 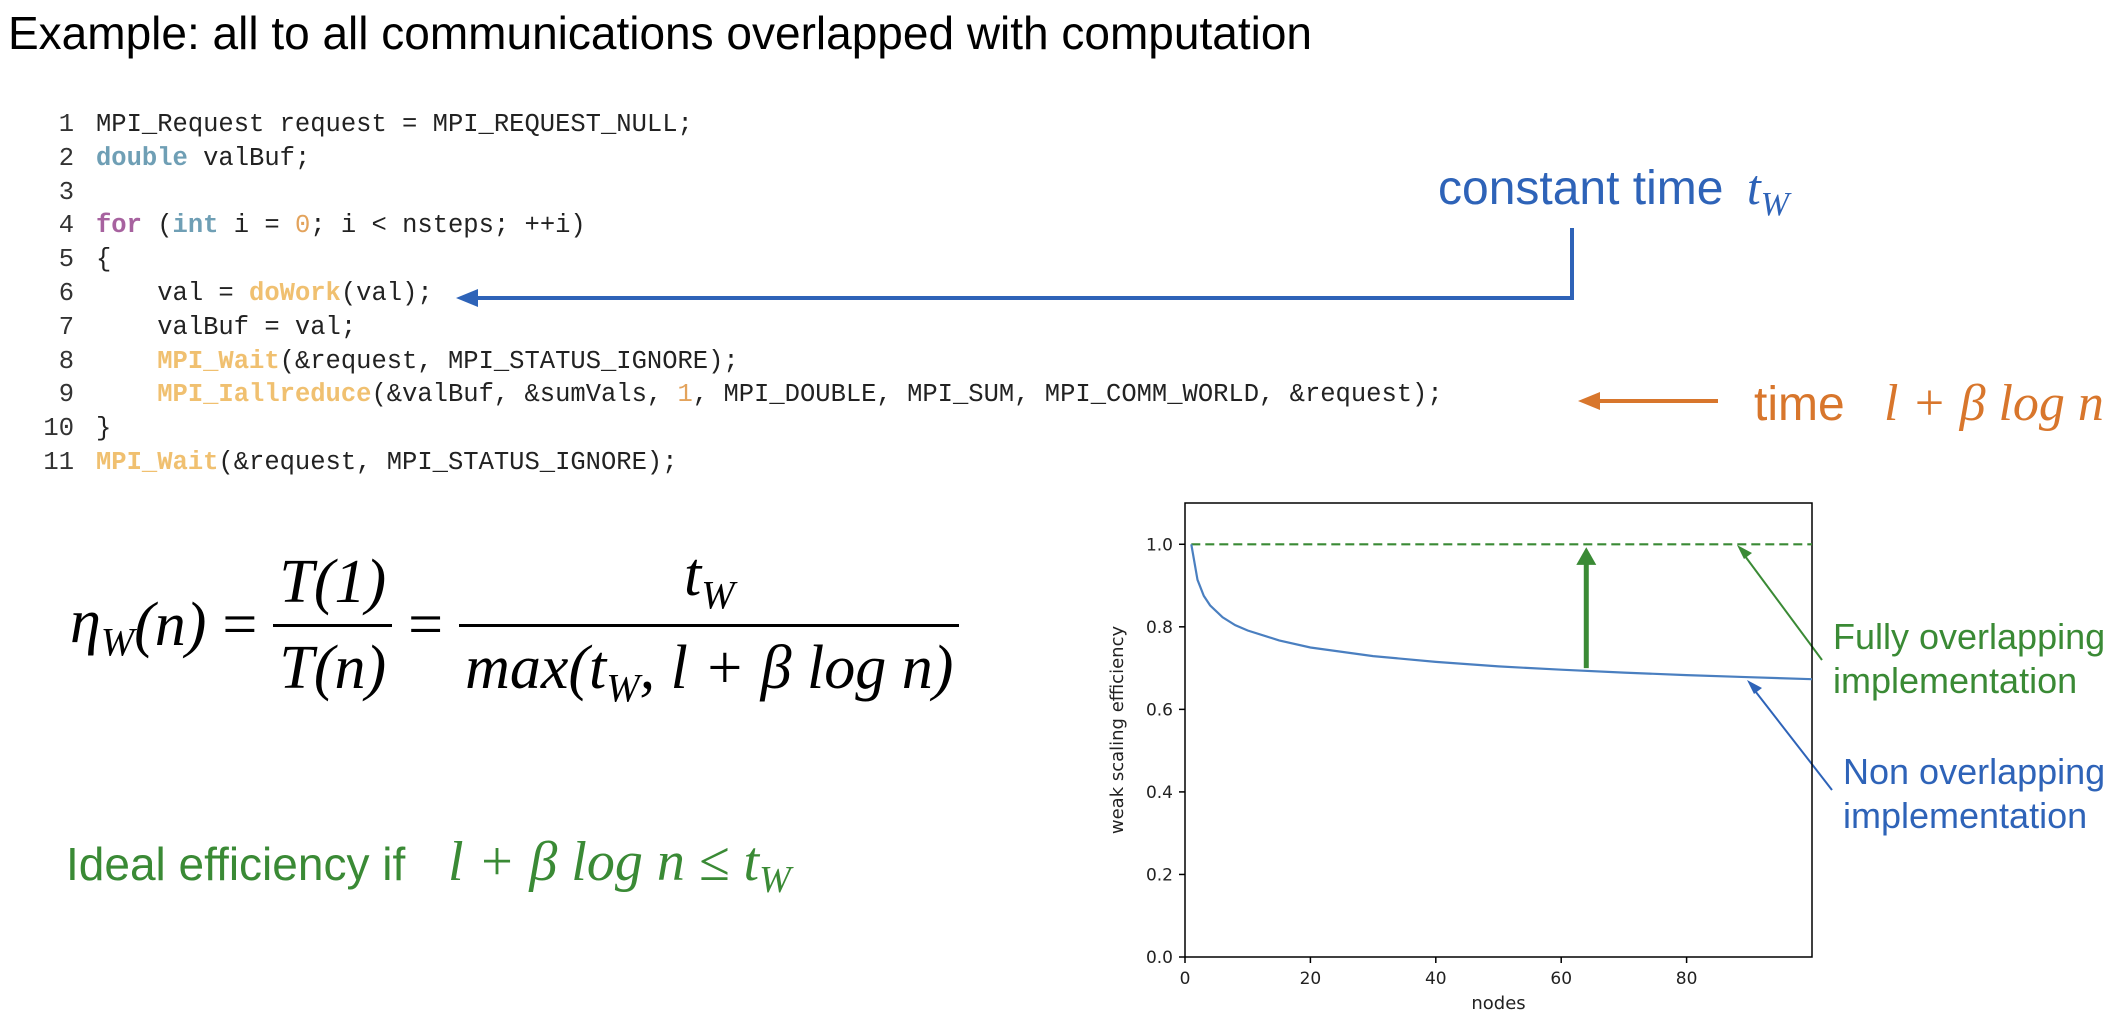 What do you see at coordinates (295, 293) in the screenshot?
I see `code-token: doWork` at bounding box center [295, 293].